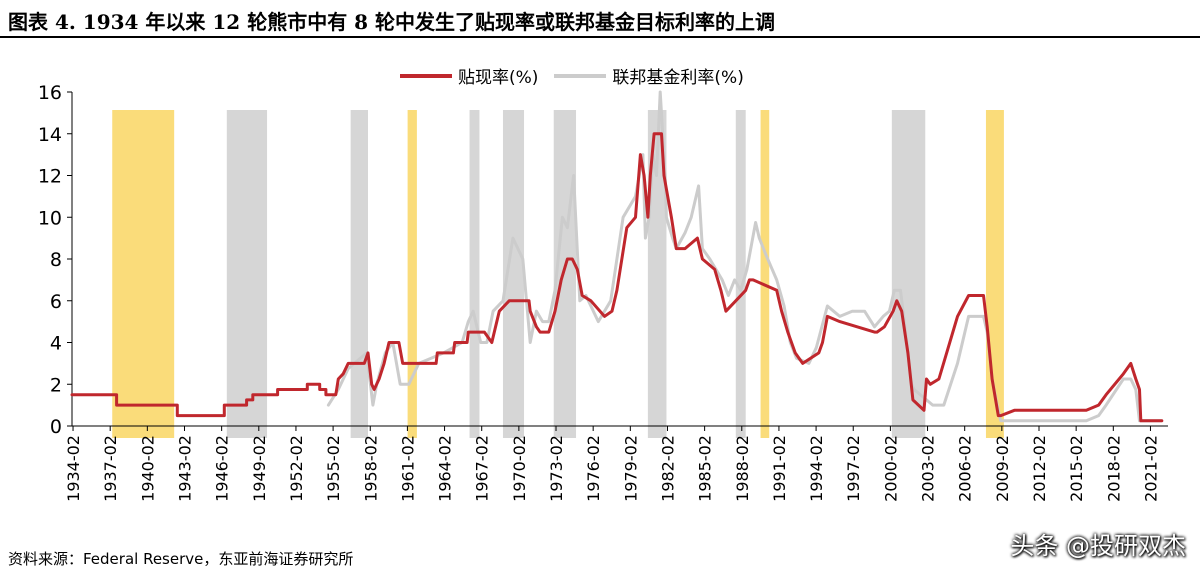  What do you see at coordinates (56, 385) in the screenshot?
I see `y-tick-label: 2` at bounding box center [56, 385].